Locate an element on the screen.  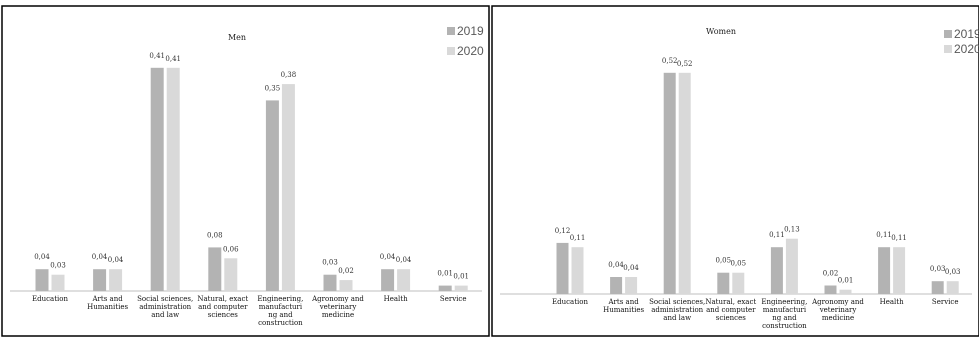
men-category-label-line: Service is located at coordinates (453, 299).